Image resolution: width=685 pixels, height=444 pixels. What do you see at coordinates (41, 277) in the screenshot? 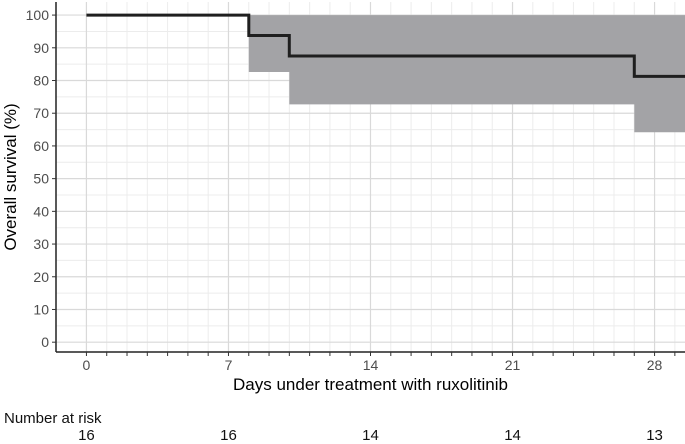
I see `y-tick-label: 20` at bounding box center [41, 277].